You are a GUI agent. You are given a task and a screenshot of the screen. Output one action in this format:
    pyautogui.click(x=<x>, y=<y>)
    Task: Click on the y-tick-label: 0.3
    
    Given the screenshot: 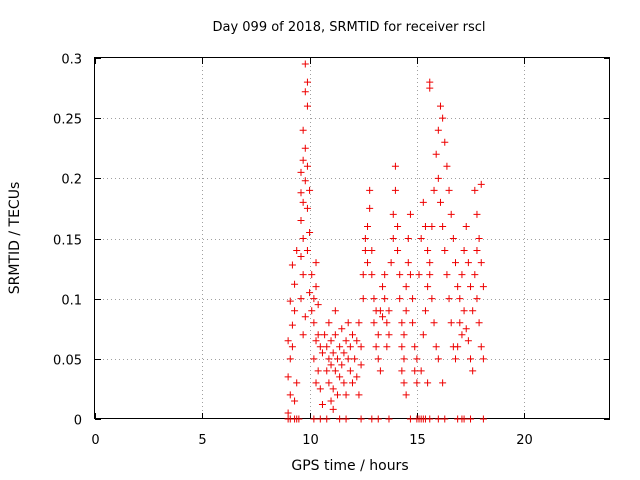 What is the action you would take?
    pyautogui.click(x=71, y=60)
    